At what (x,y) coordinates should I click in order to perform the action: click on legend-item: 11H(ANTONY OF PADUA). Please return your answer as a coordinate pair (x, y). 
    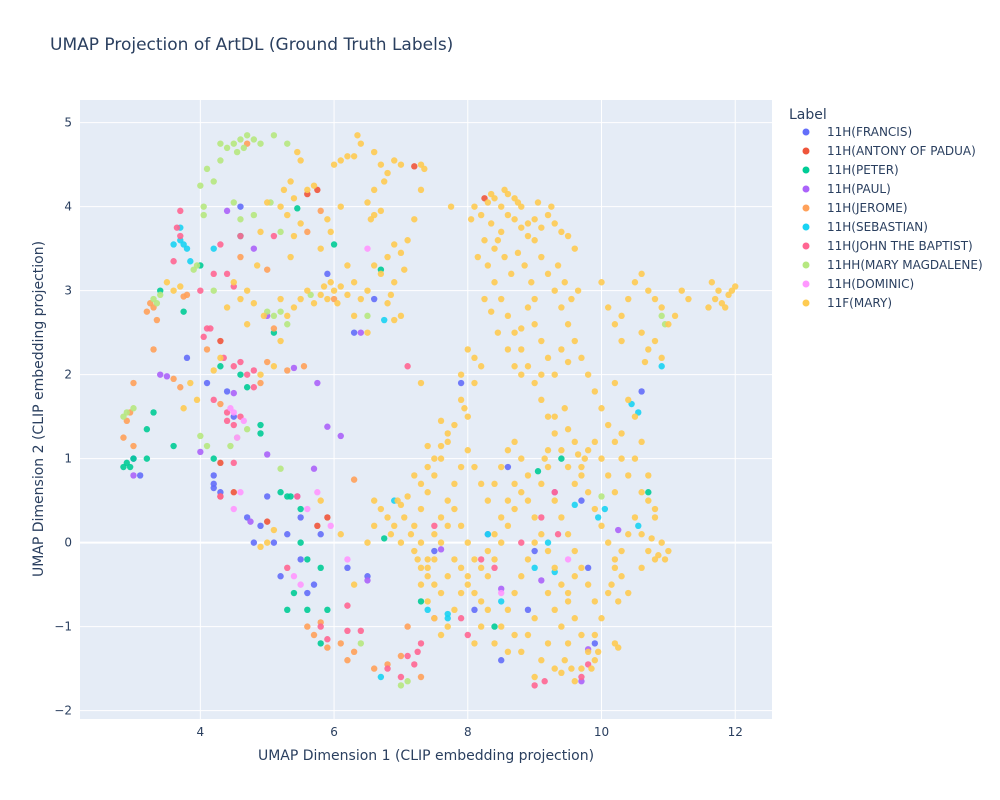
    Looking at the image, I should click on (889, 151).